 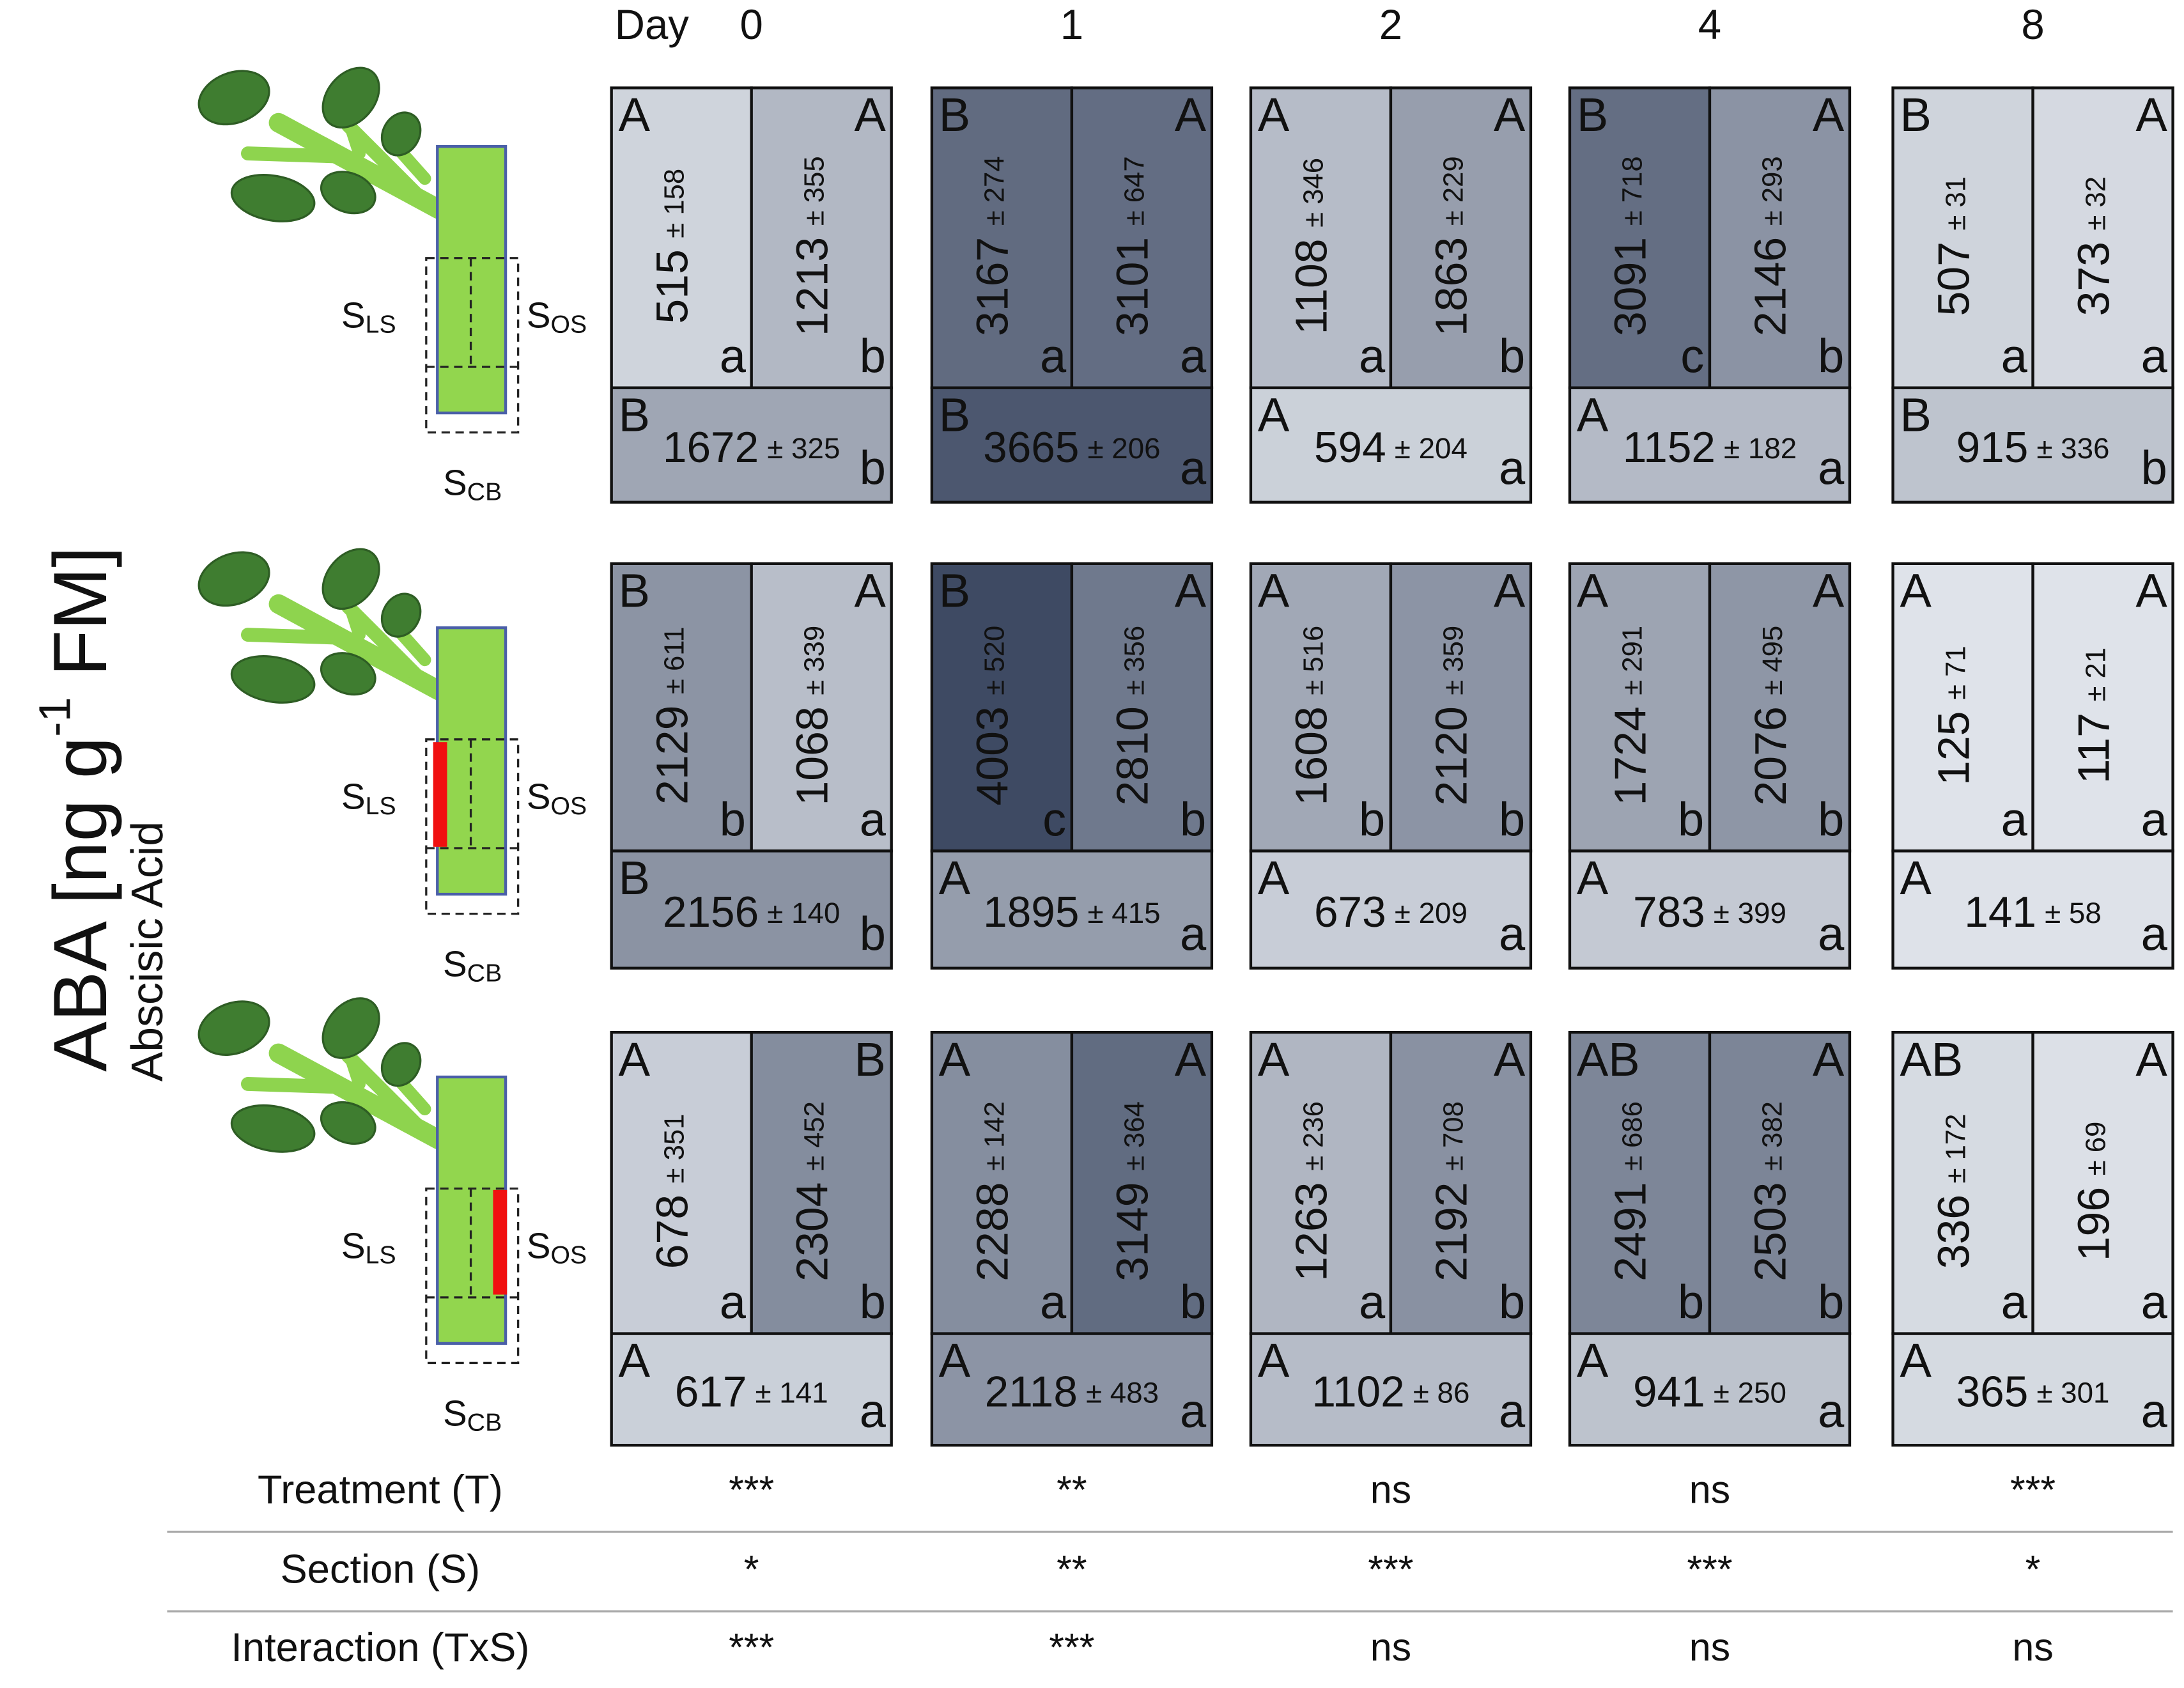 What do you see at coordinates (1771, 286) in the screenshot?
I see `value: 2146` at bounding box center [1771, 286].